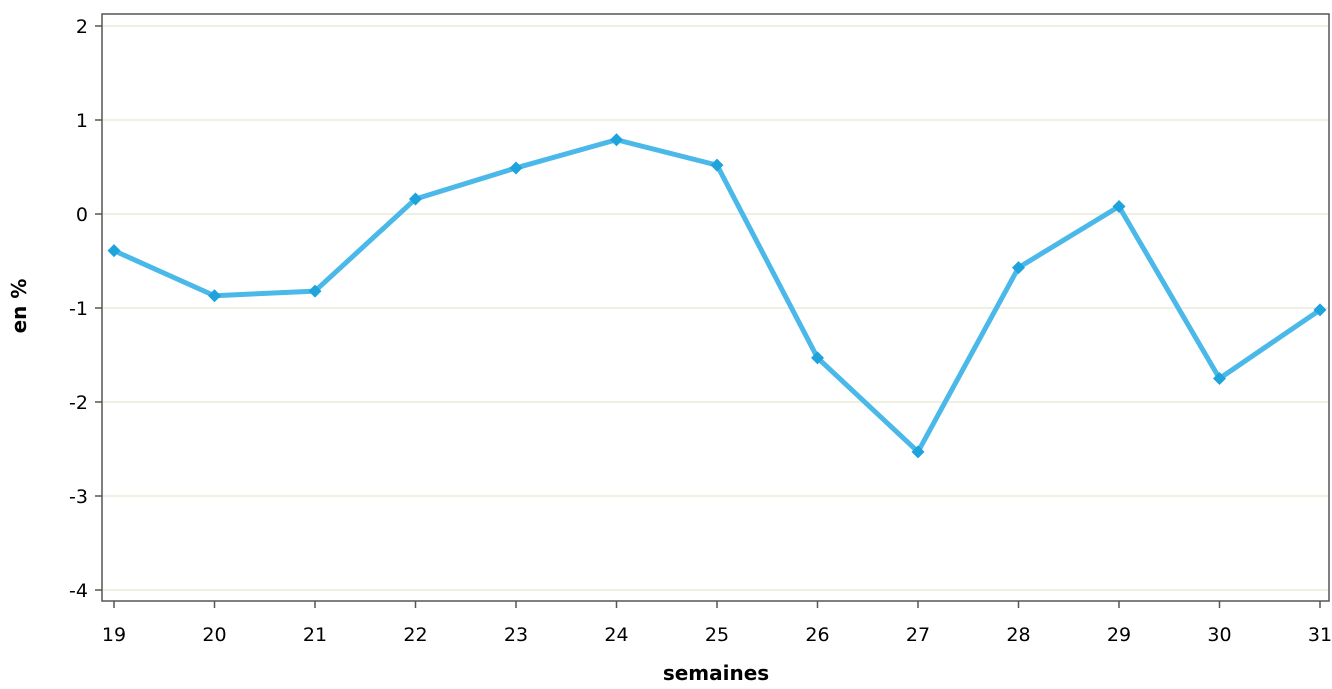  Describe the element at coordinates (516, 635) in the screenshot. I see `x-tick-label: 23` at that location.